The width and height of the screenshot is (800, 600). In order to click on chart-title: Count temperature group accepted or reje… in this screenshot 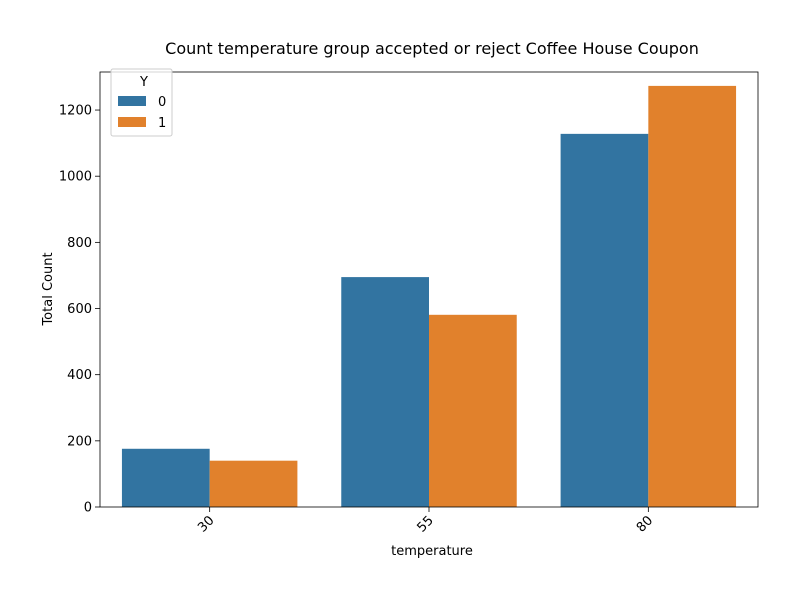, I will do `click(432, 48)`.